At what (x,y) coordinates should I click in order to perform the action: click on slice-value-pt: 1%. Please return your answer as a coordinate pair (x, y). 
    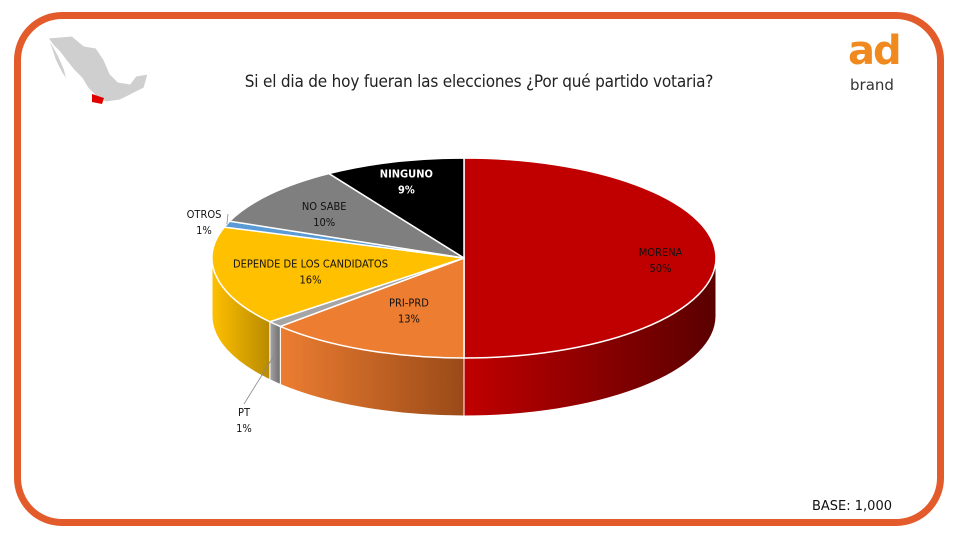
    Looking at the image, I should click on (244, 428).